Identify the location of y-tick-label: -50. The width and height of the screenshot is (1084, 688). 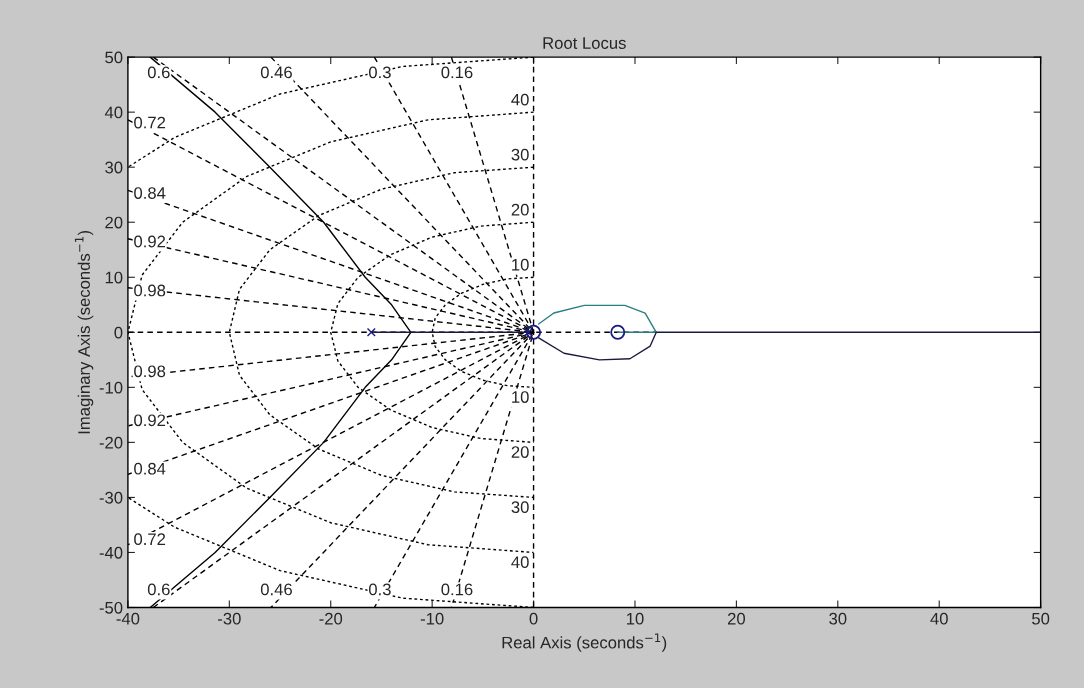
(111, 607).